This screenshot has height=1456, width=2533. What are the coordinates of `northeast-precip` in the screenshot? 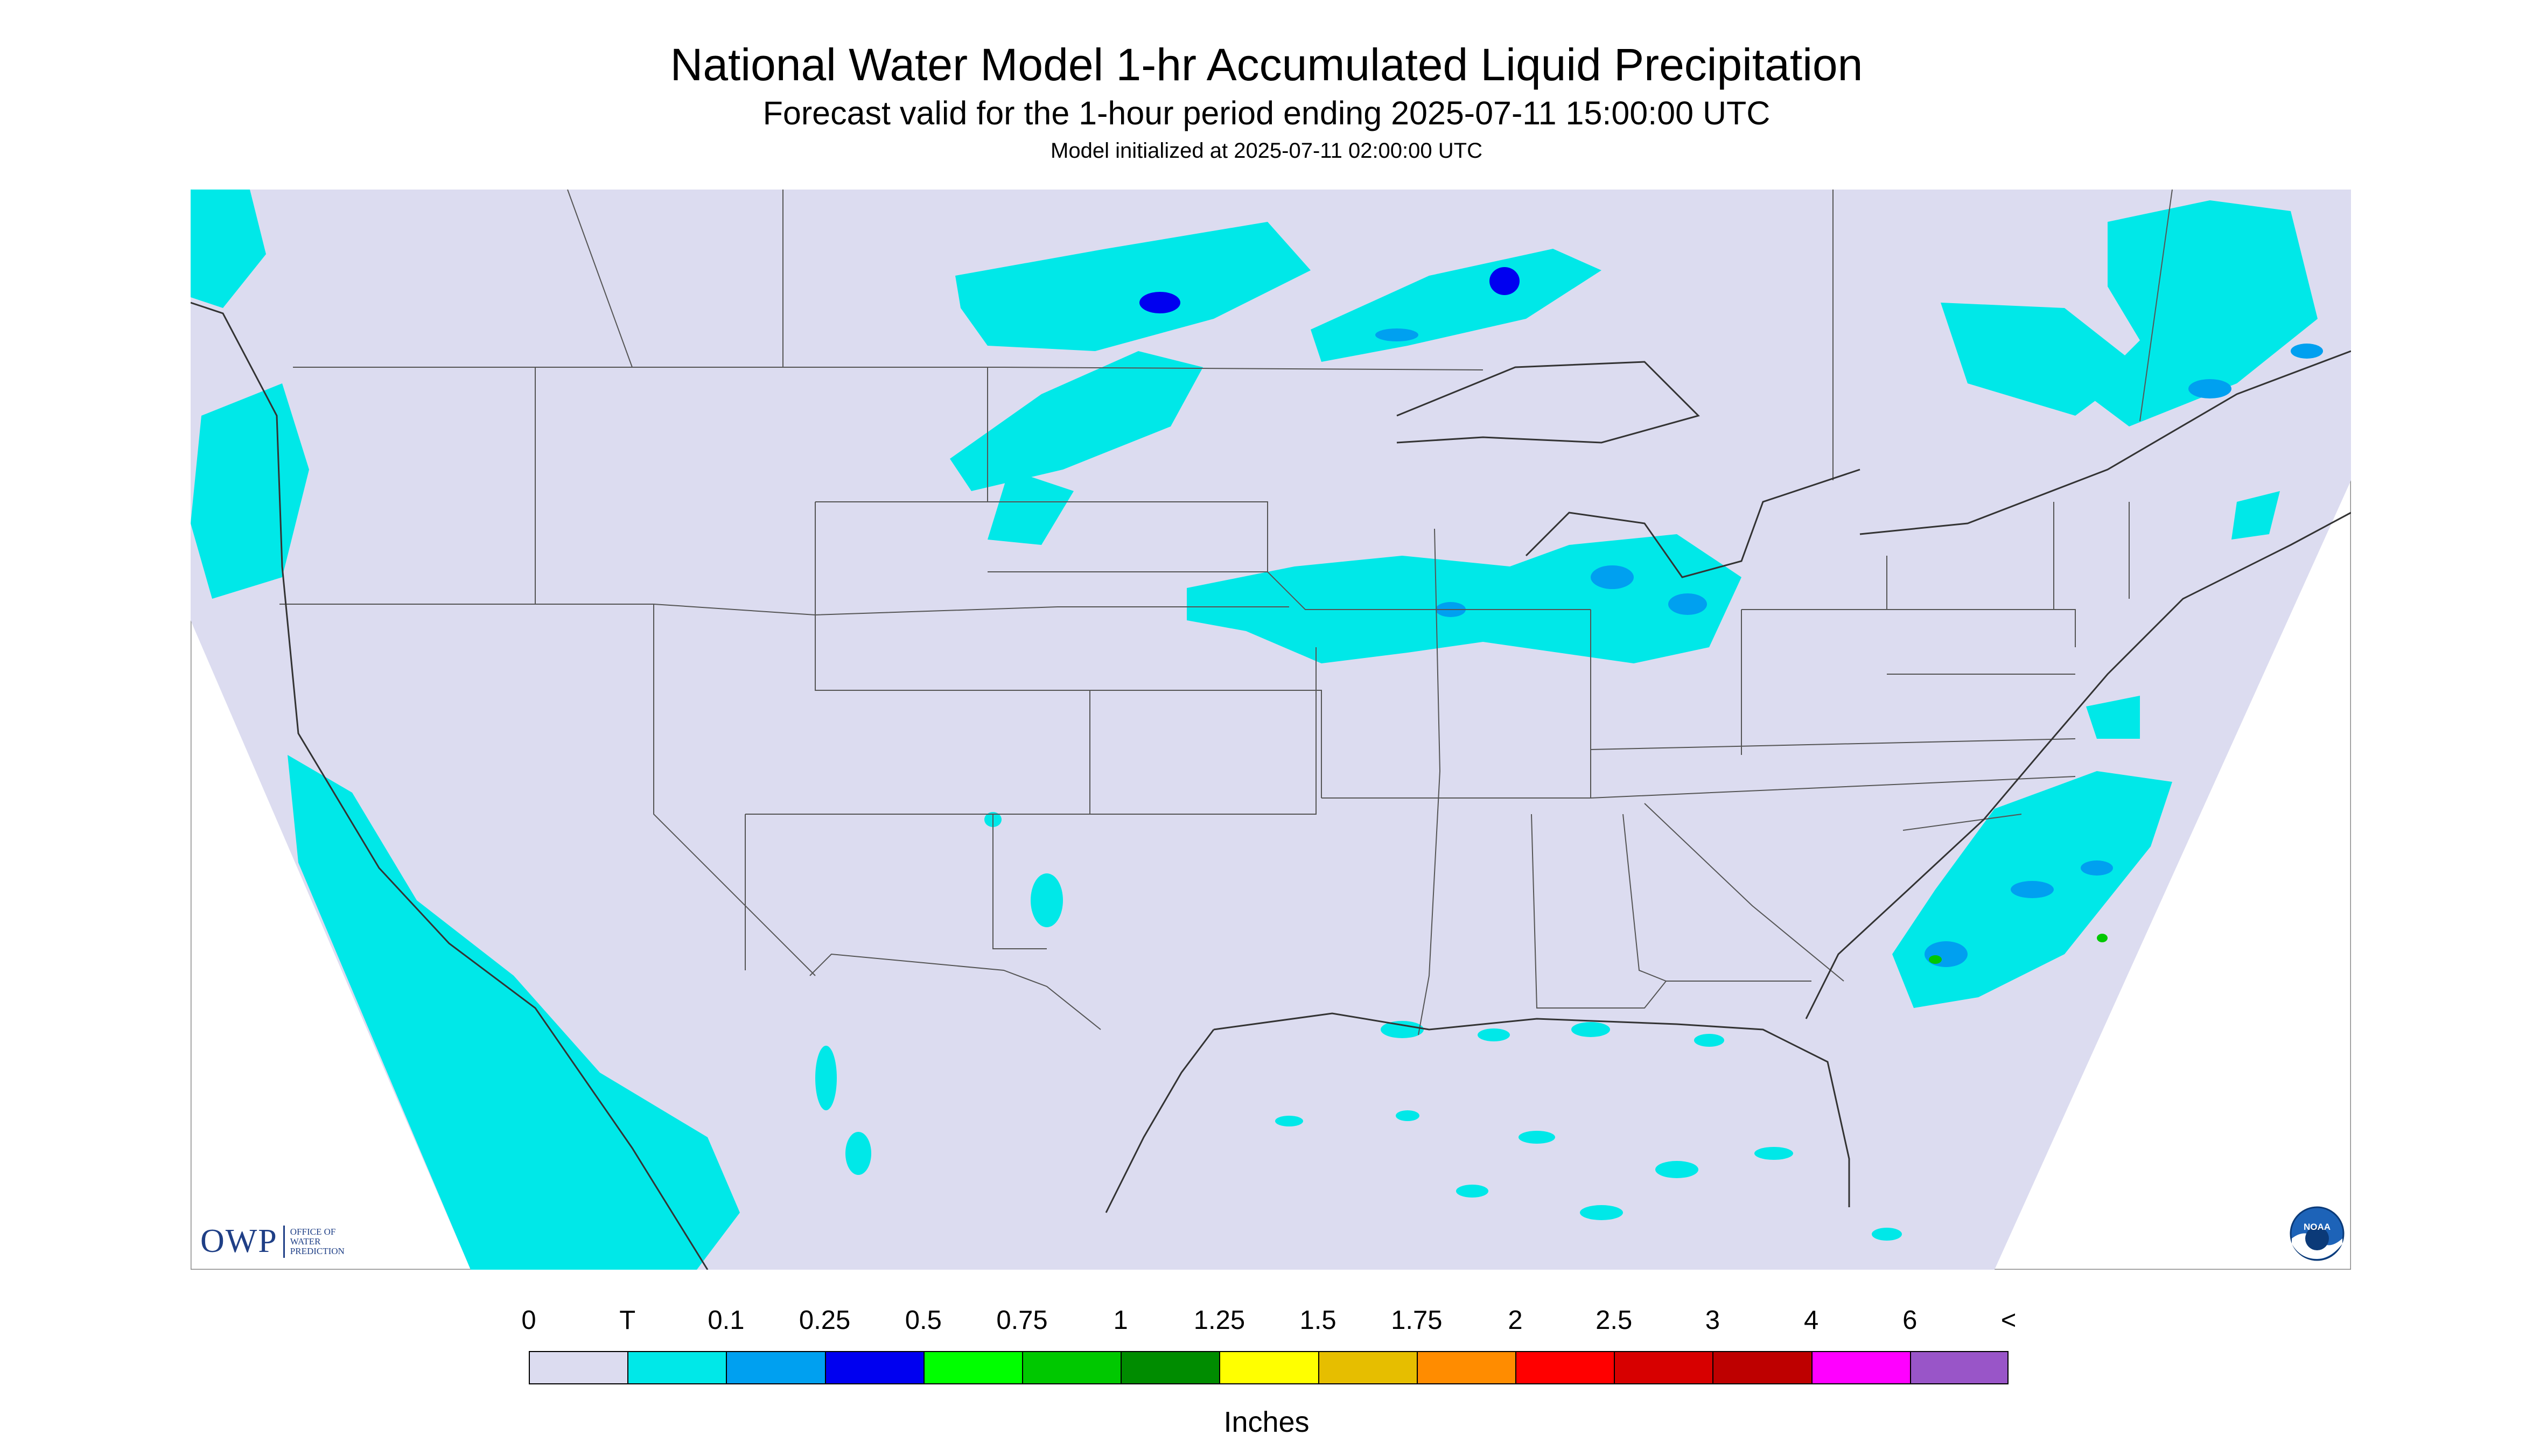 It's located at (2129, 370).